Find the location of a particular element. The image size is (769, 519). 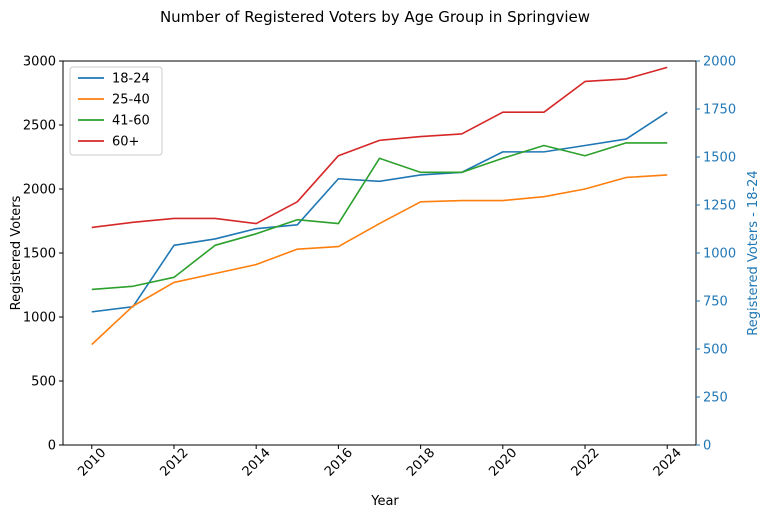

y-axis-left: 0 500 1000 1500 2000 2500 3000 is located at coordinates (43, 254).